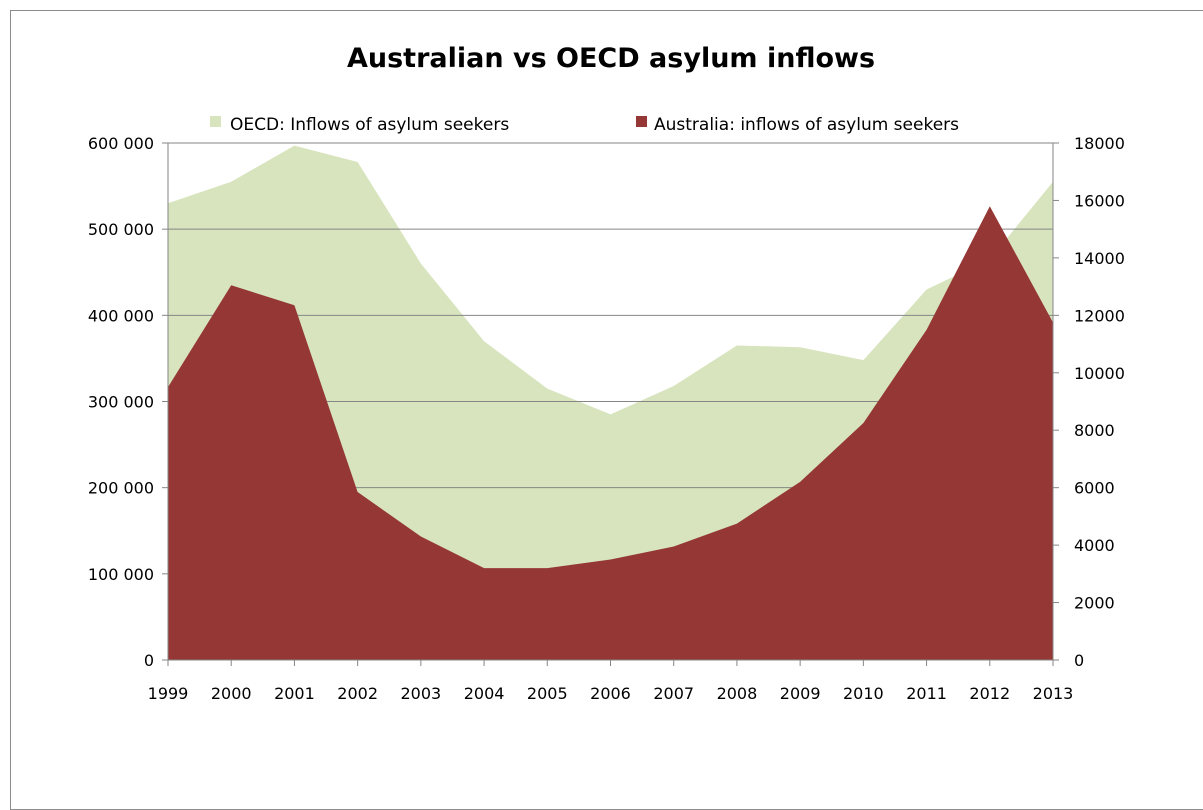 Image resolution: width=1203 pixels, height=810 pixels. What do you see at coordinates (357, 693) in the screenshot?
I see `x-tick-label: 2002` at bounding box center [357, 693].